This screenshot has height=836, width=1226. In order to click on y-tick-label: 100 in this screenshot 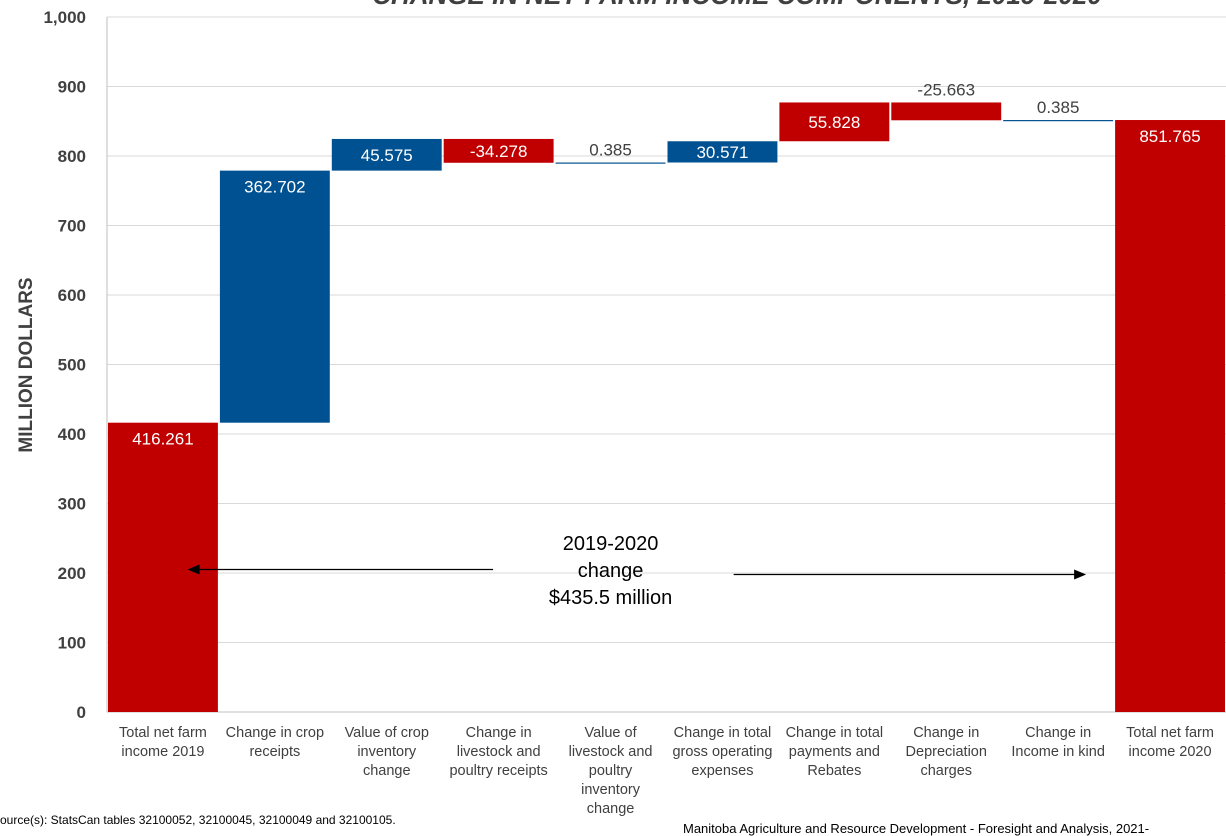, I will do `click(72, 643)`.